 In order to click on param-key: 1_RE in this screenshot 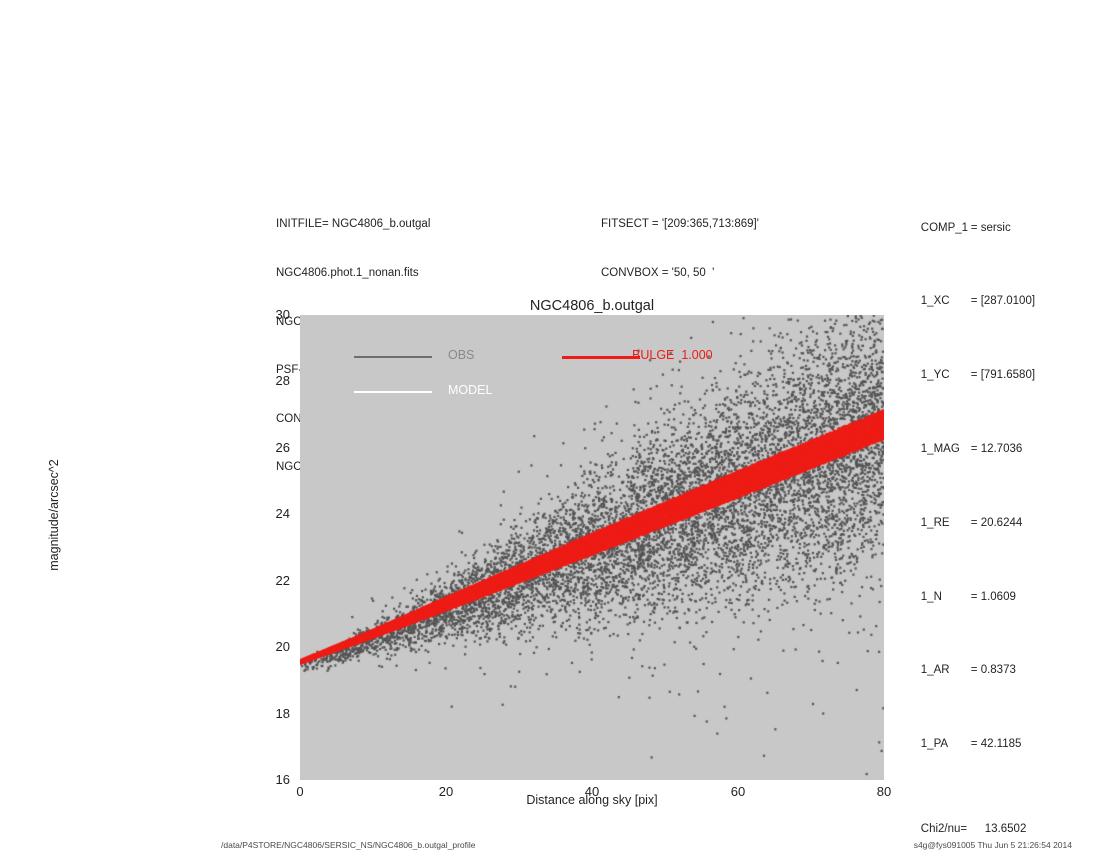, I will do `click(935, 522)`.